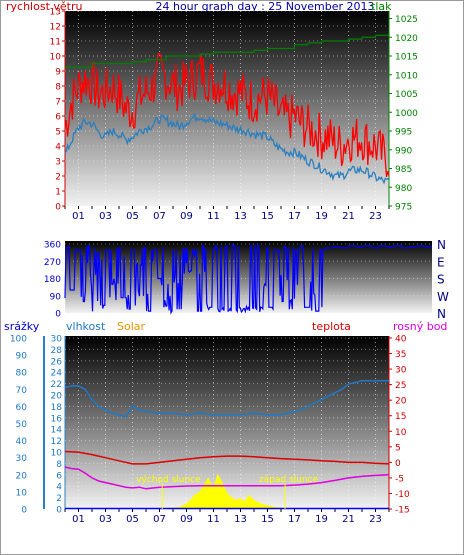 The width and height of the screenshot is (464, 555). I want to click on temperature-line, so click(227, 457).